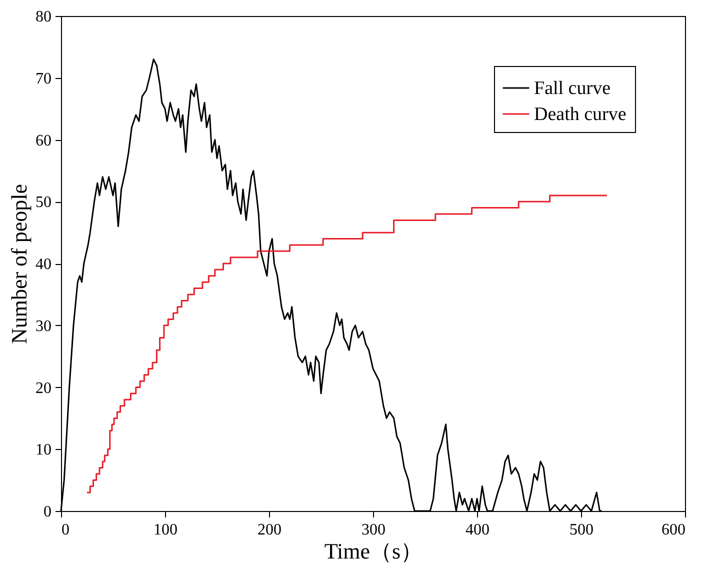 The image size is (702, 568). I want to click on x-tick-label: 300, so click(374, 530).